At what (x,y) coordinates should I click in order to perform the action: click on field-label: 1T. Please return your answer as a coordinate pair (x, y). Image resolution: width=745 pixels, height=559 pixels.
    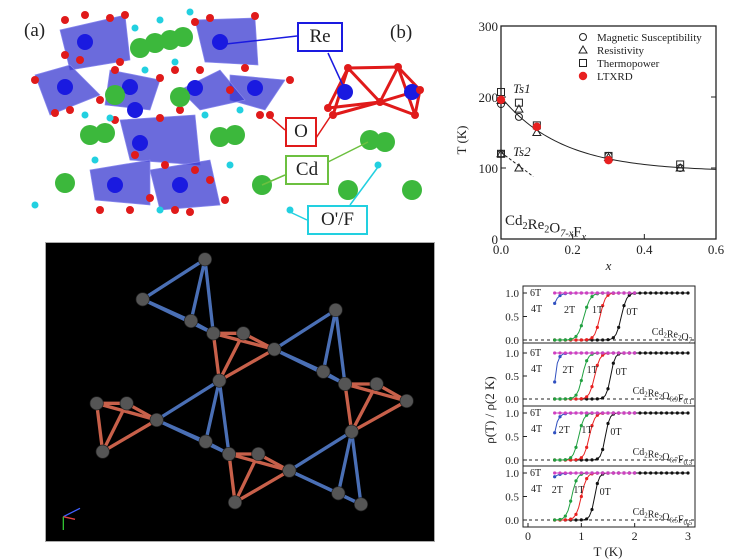
    Looking at the image, I should click on (592, 370).